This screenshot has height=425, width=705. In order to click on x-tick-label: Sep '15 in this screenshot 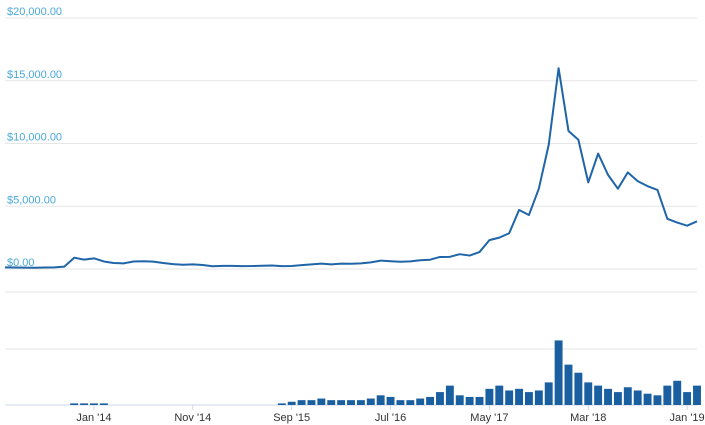, I will do `click(291, 418)`.